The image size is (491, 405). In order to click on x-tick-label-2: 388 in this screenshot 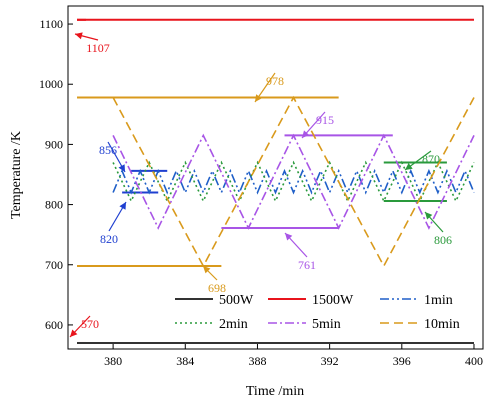, I will do `click(257, 361)`.